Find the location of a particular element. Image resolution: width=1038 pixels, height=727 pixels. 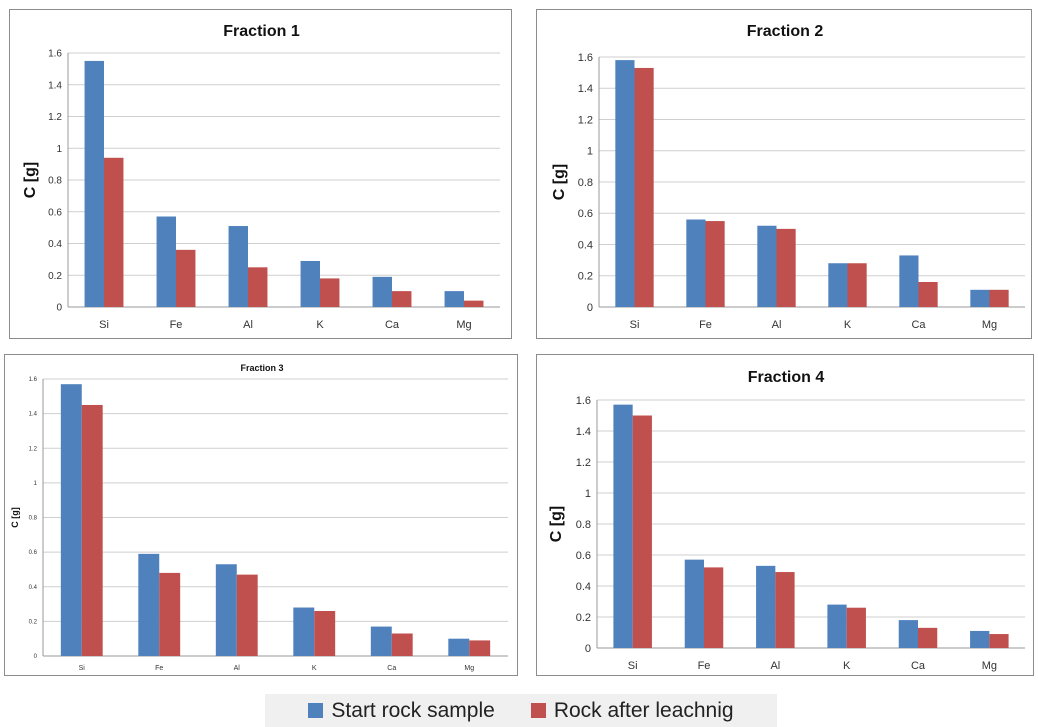

chart-title: Fraction 3 is located at coordinates (261, 368).